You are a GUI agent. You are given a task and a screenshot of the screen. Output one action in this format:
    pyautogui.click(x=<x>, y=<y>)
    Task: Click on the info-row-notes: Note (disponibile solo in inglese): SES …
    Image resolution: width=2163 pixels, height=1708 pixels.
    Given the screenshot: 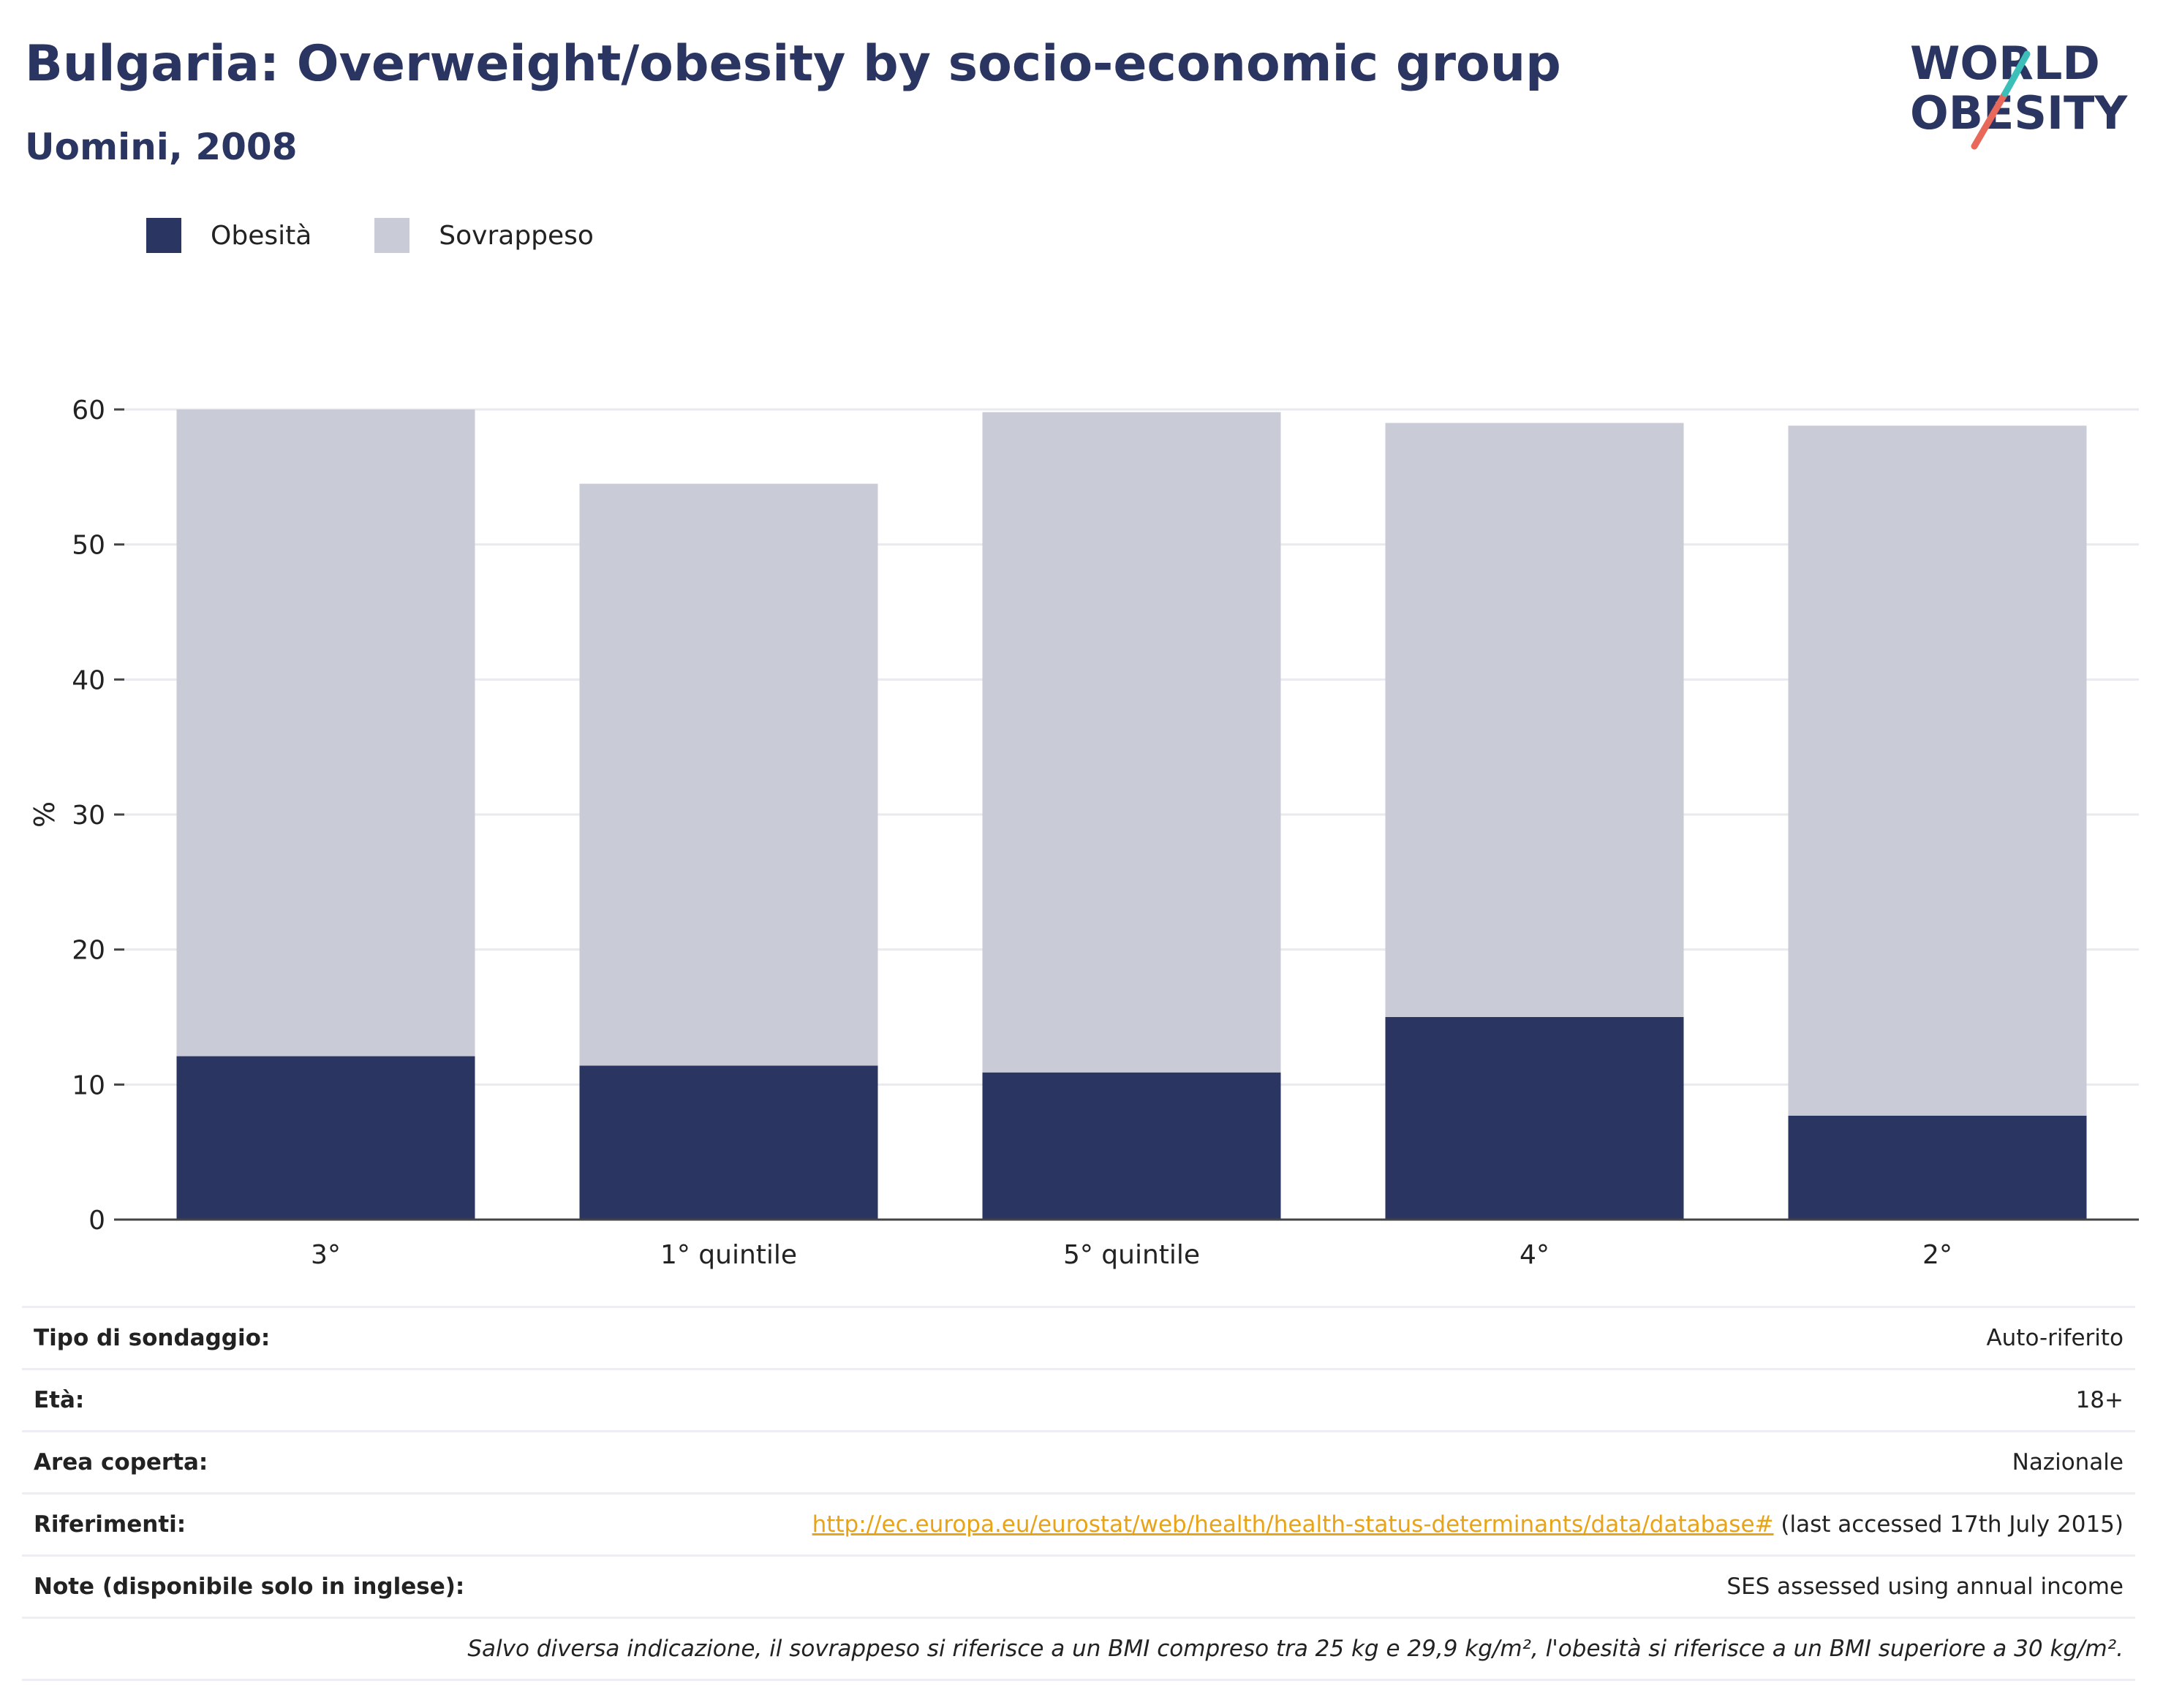 What is the action you would take?
    pyautogui.click(x=1078, y=1585)
    